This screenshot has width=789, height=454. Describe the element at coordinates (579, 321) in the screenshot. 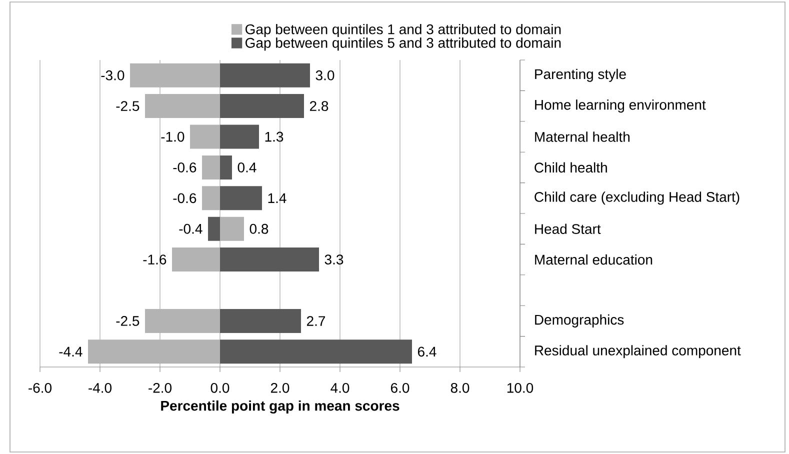

I see `y-tick-label: Demographics` at that location.